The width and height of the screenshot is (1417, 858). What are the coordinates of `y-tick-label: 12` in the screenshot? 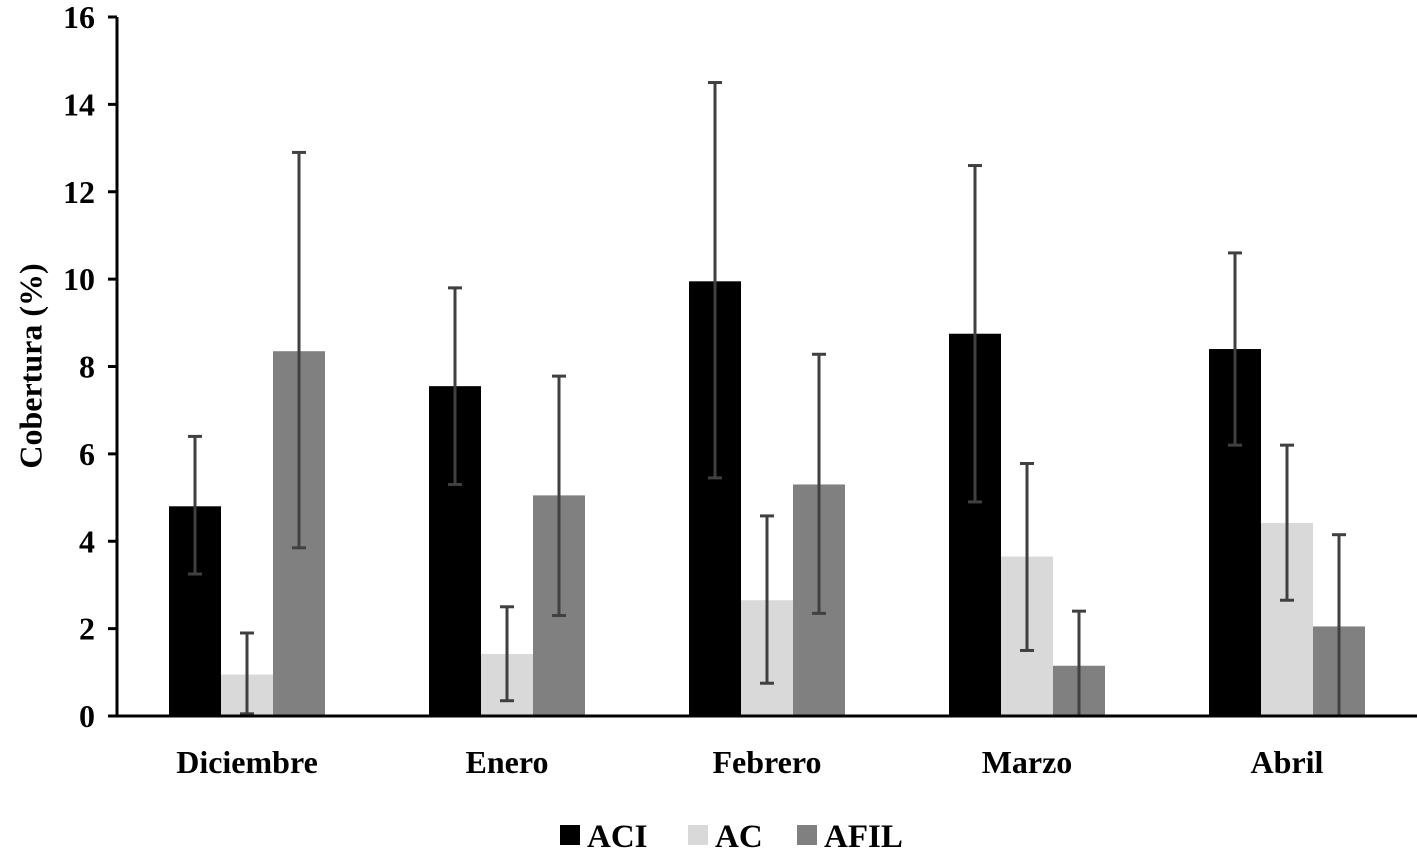 It's located at (79, 192).